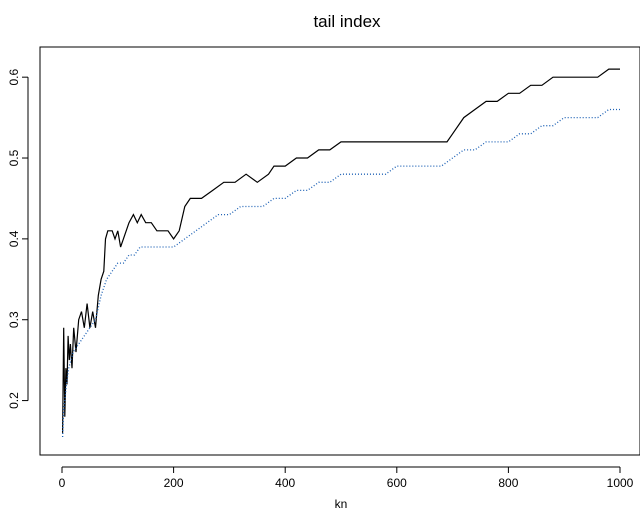  I want to click on y-axis: 0.2 0.3 0.4 0.5 0.6, so click(18, 239).